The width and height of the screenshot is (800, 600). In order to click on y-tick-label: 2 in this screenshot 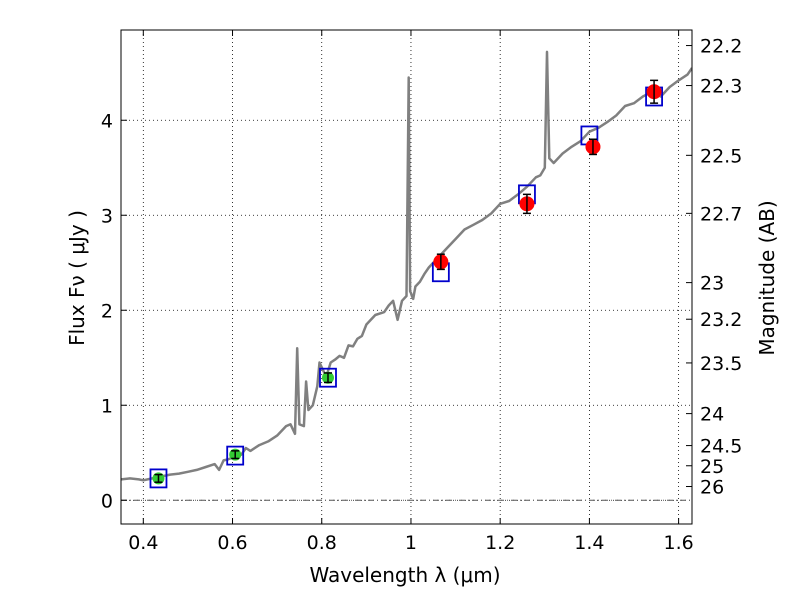, I will do `click(107, 311)`.